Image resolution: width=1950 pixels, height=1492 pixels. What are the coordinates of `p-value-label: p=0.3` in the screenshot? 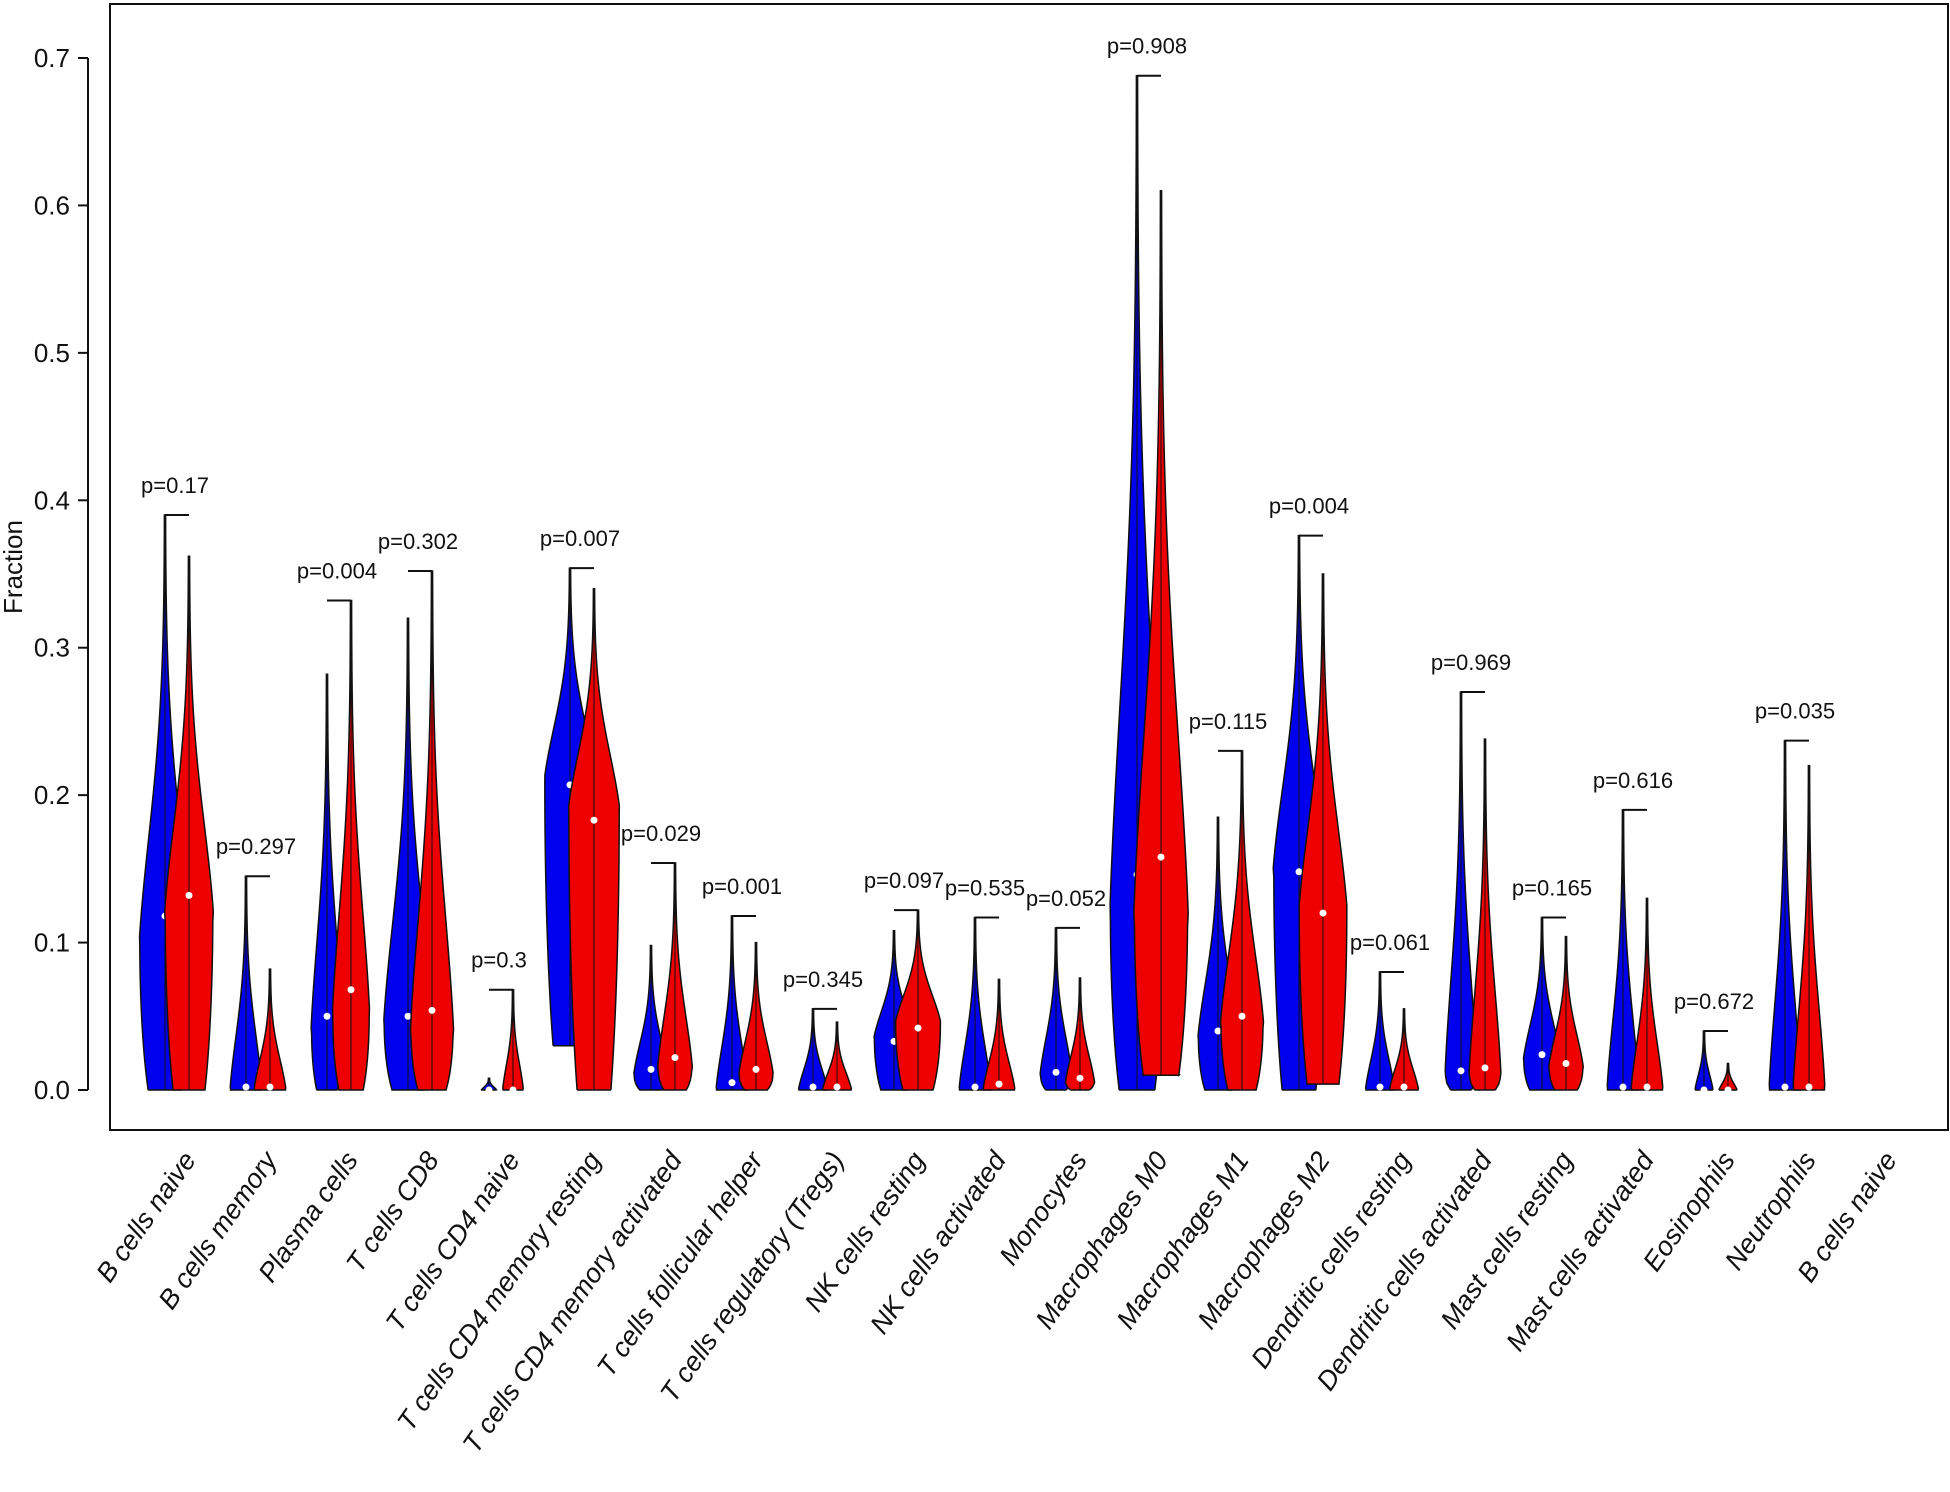 It's located at (499, 960).